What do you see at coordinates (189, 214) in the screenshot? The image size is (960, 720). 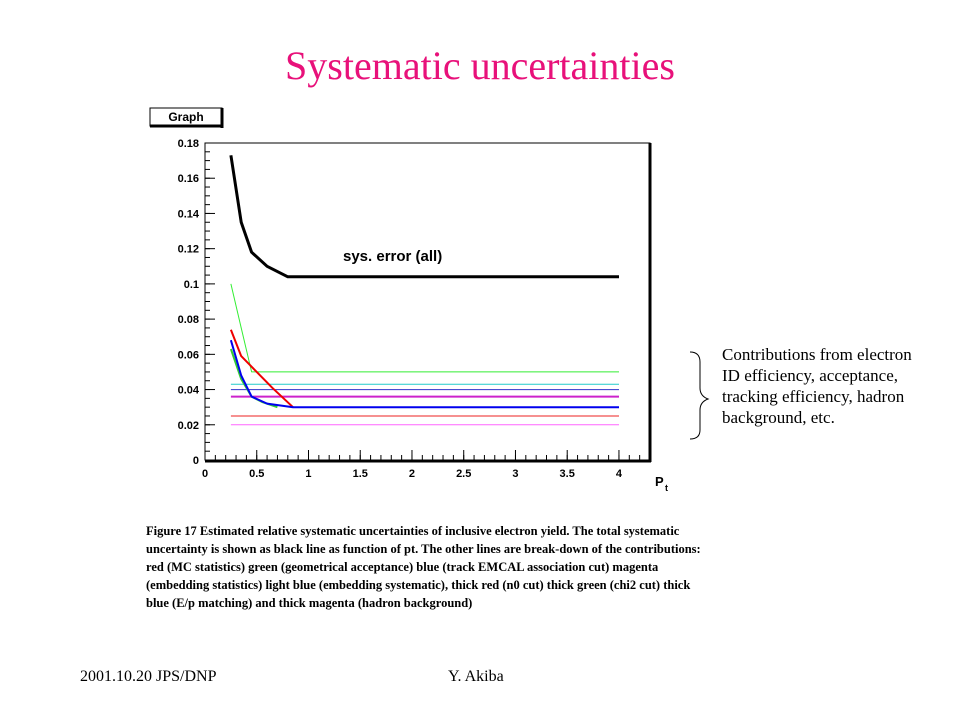 I see `y-tick-label: 0.14` at bounding box center [189, 214].